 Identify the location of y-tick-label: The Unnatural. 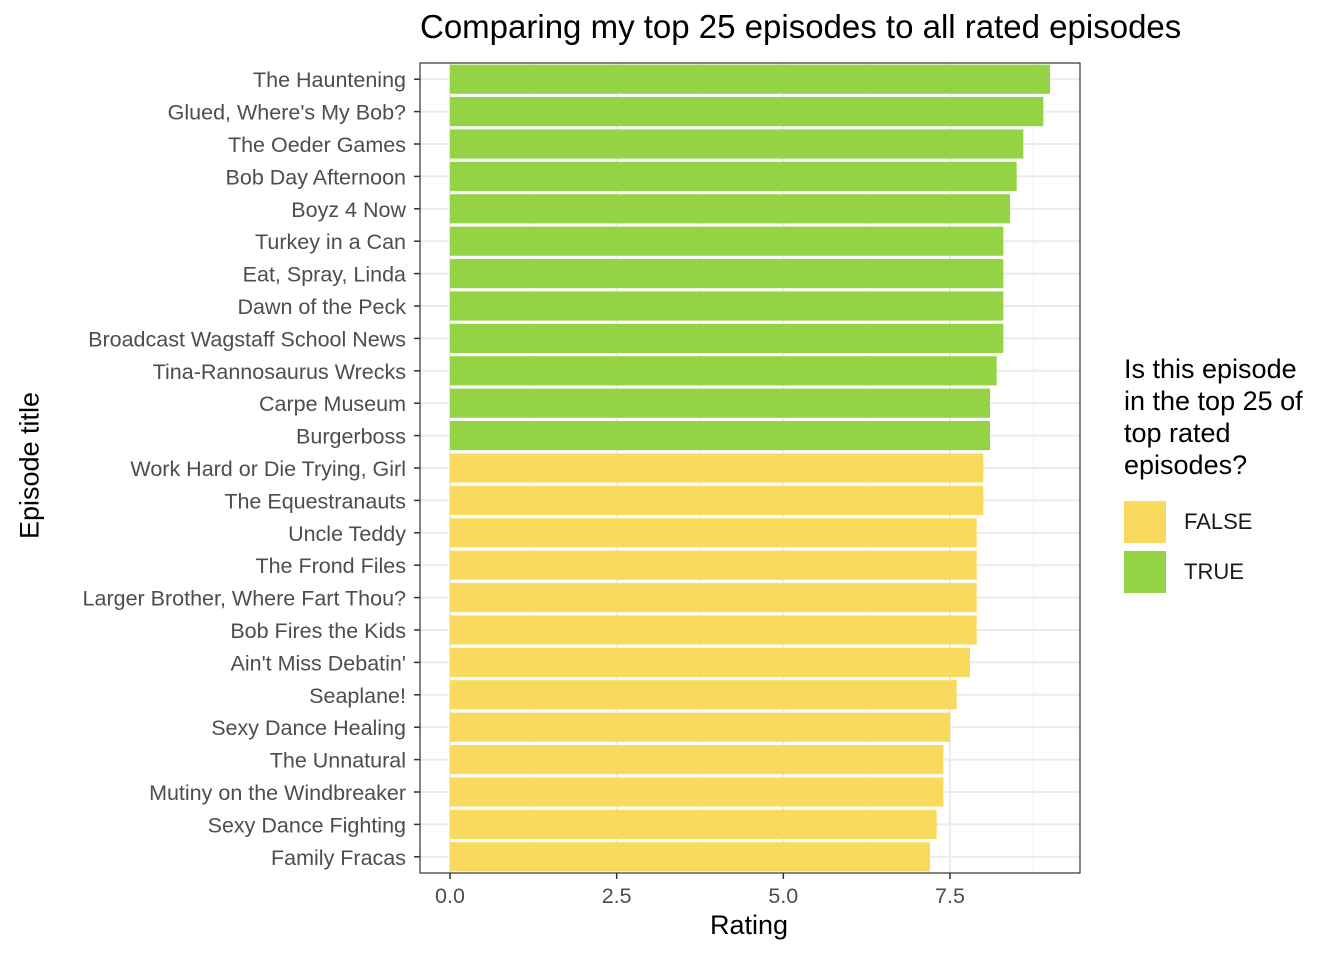
(338, 761).